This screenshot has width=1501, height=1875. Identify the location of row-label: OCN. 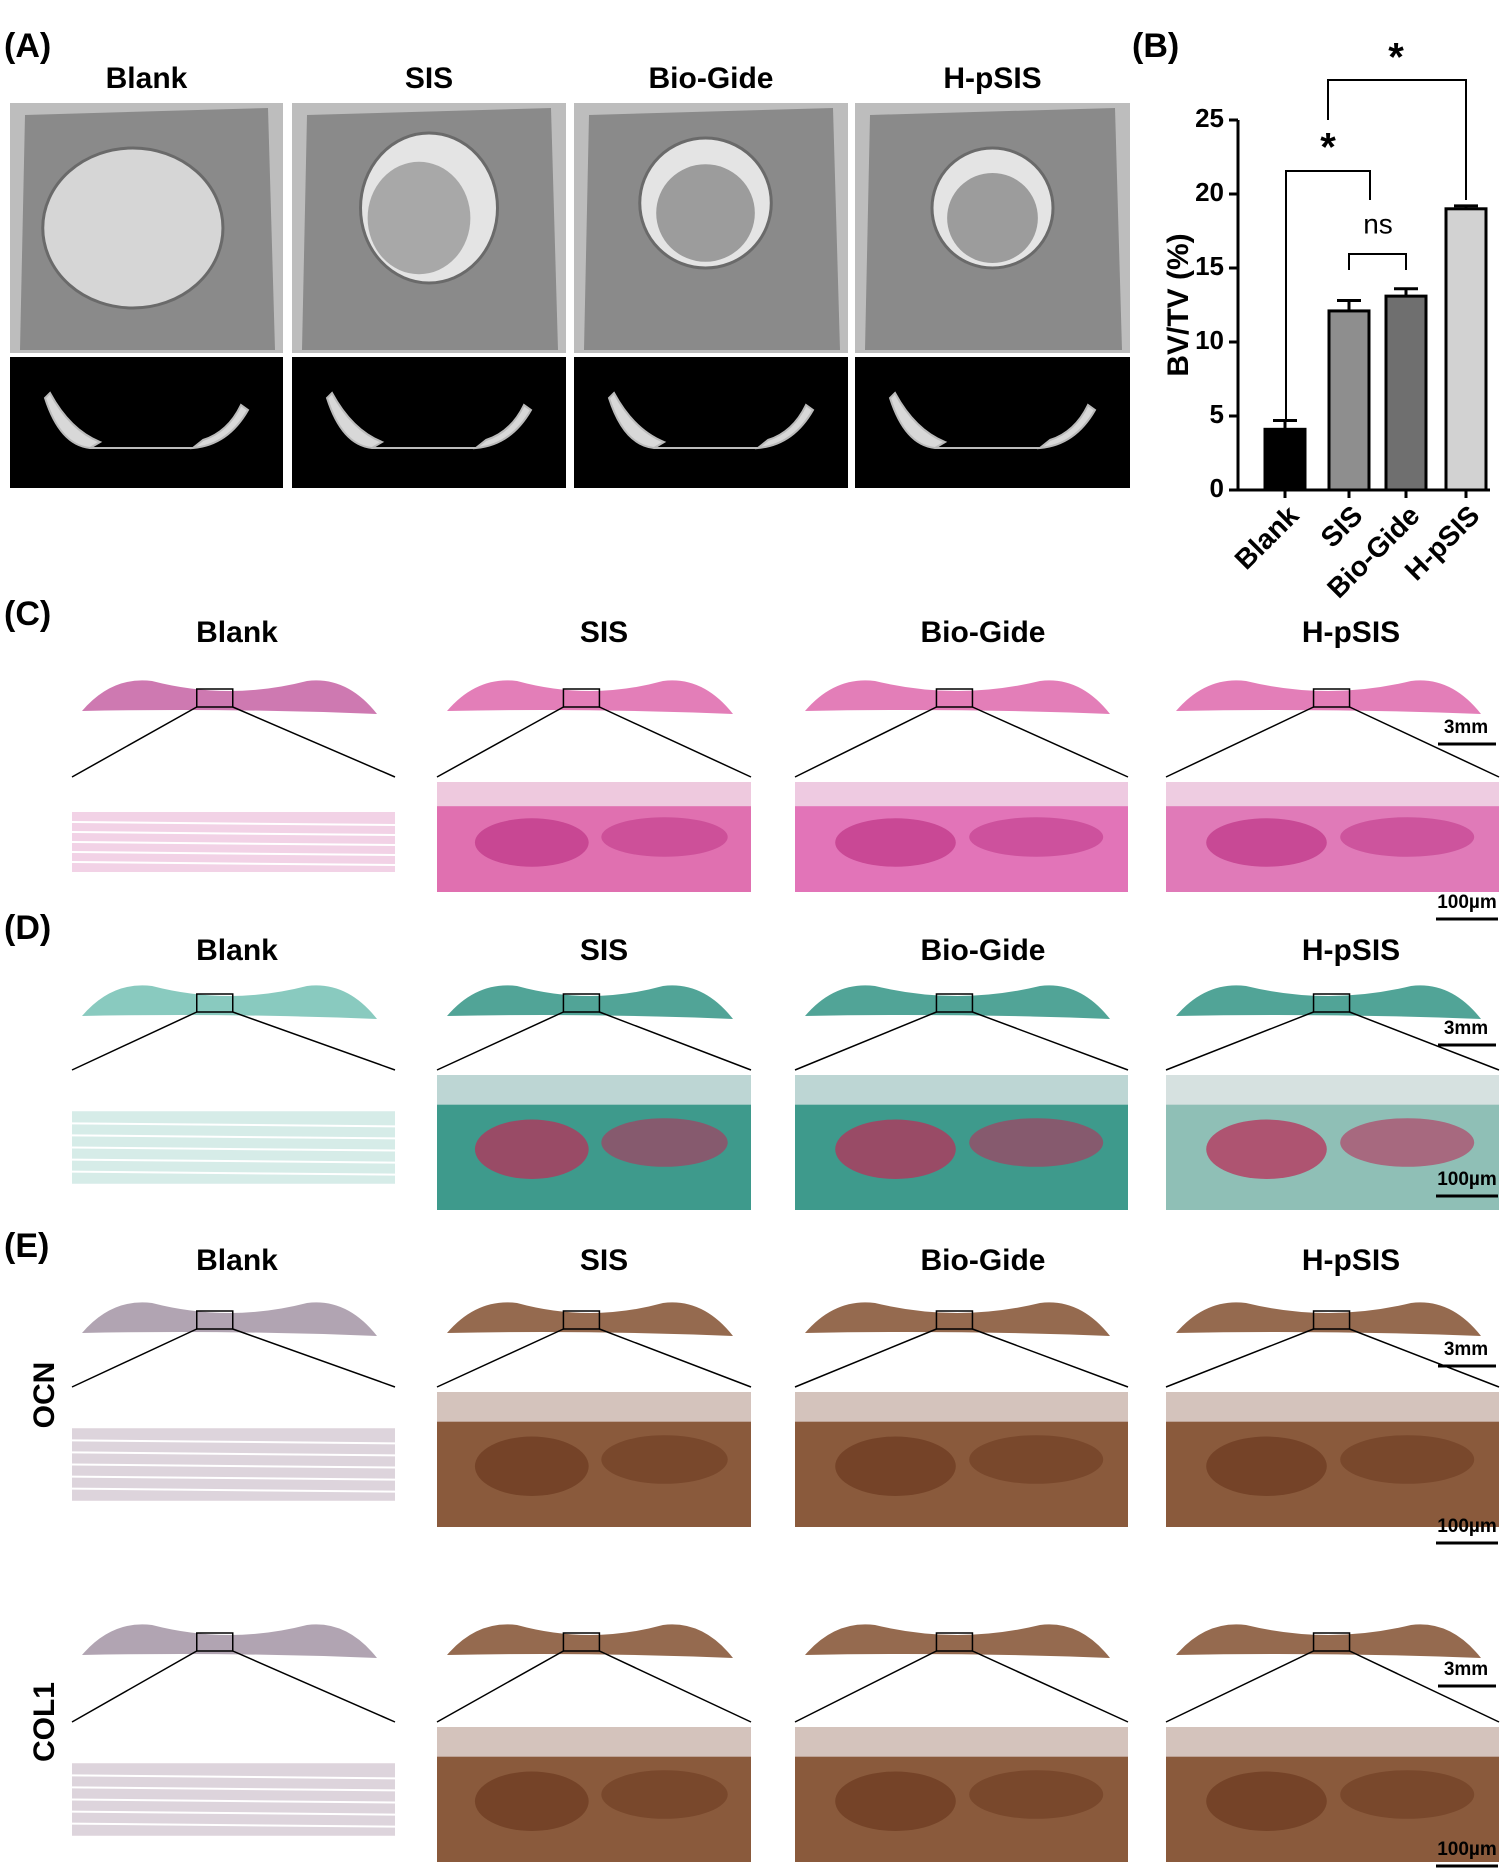
(44, 1395).